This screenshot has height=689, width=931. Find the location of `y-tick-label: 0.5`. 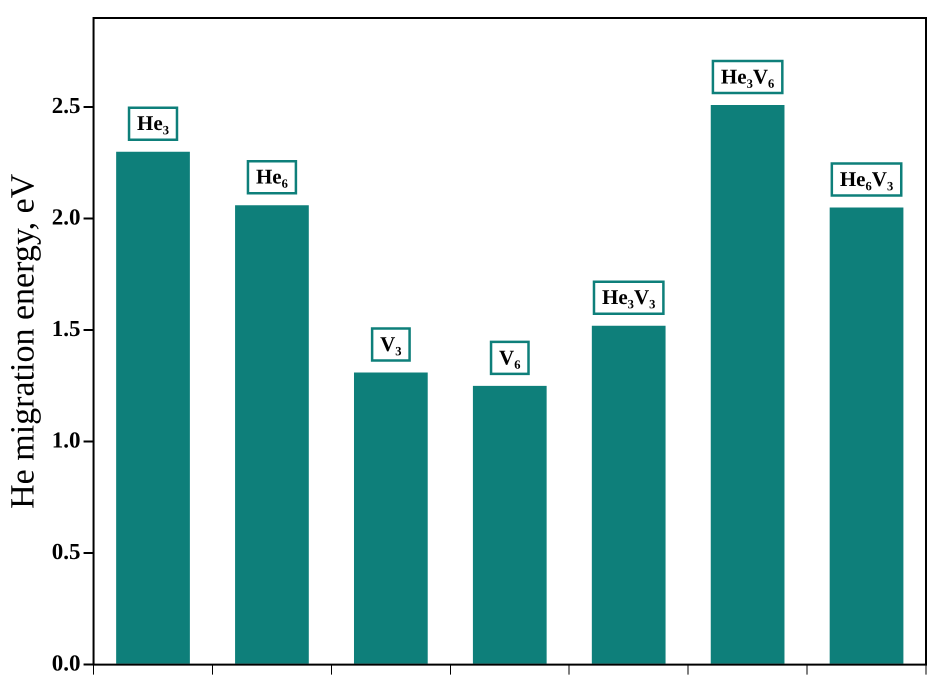

y-tick-label: 0.5 is located at coordinates (66, 551).